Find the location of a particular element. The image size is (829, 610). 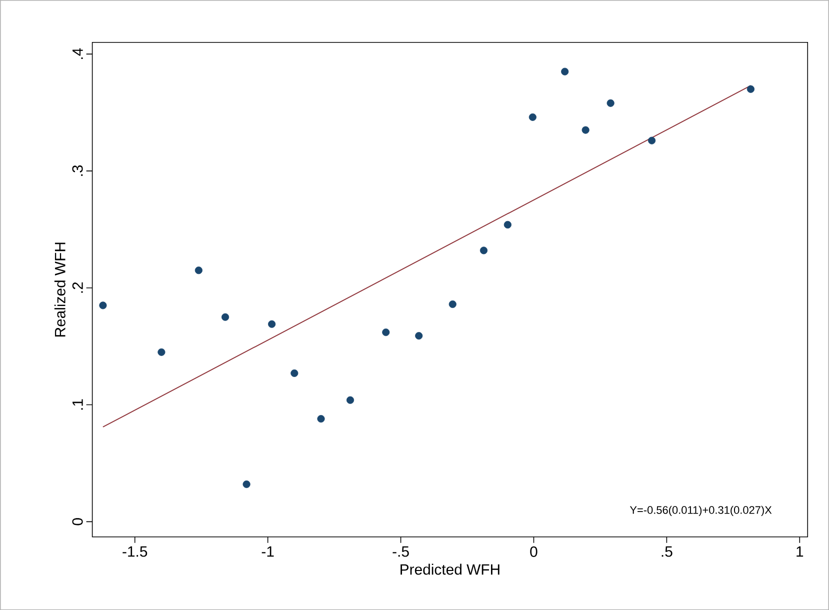

x-tick-label: -.5 is located at coordinates (400, 551).